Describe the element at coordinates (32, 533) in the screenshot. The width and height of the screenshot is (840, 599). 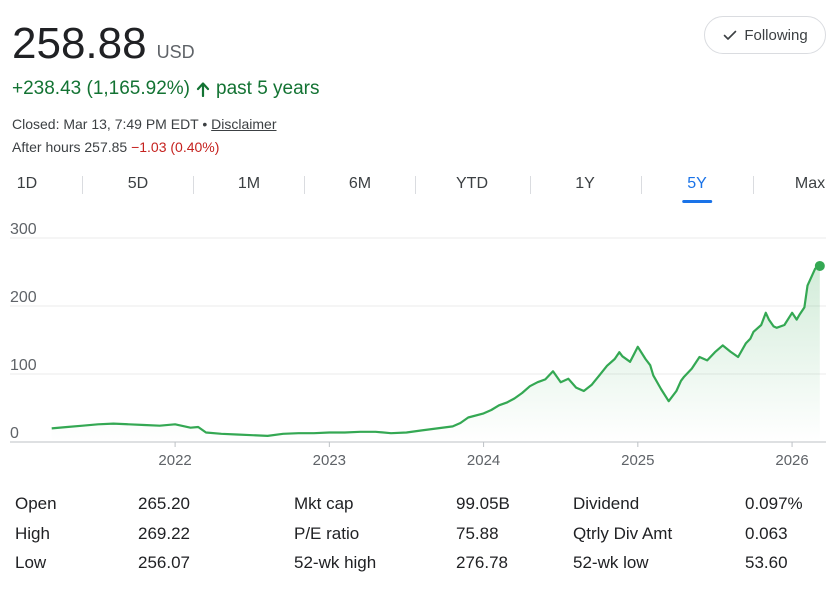
I see `stat-label: High` at that location.